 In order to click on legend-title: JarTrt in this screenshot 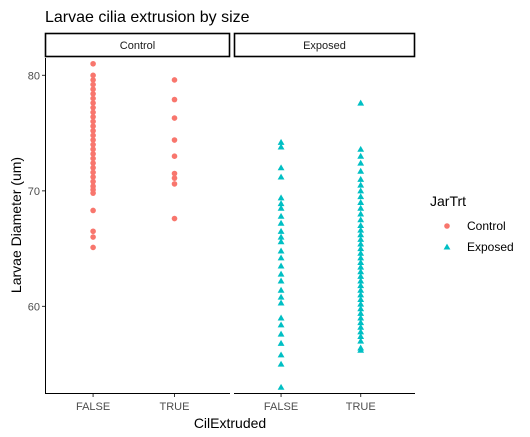, I will do `click(448, 201)`.